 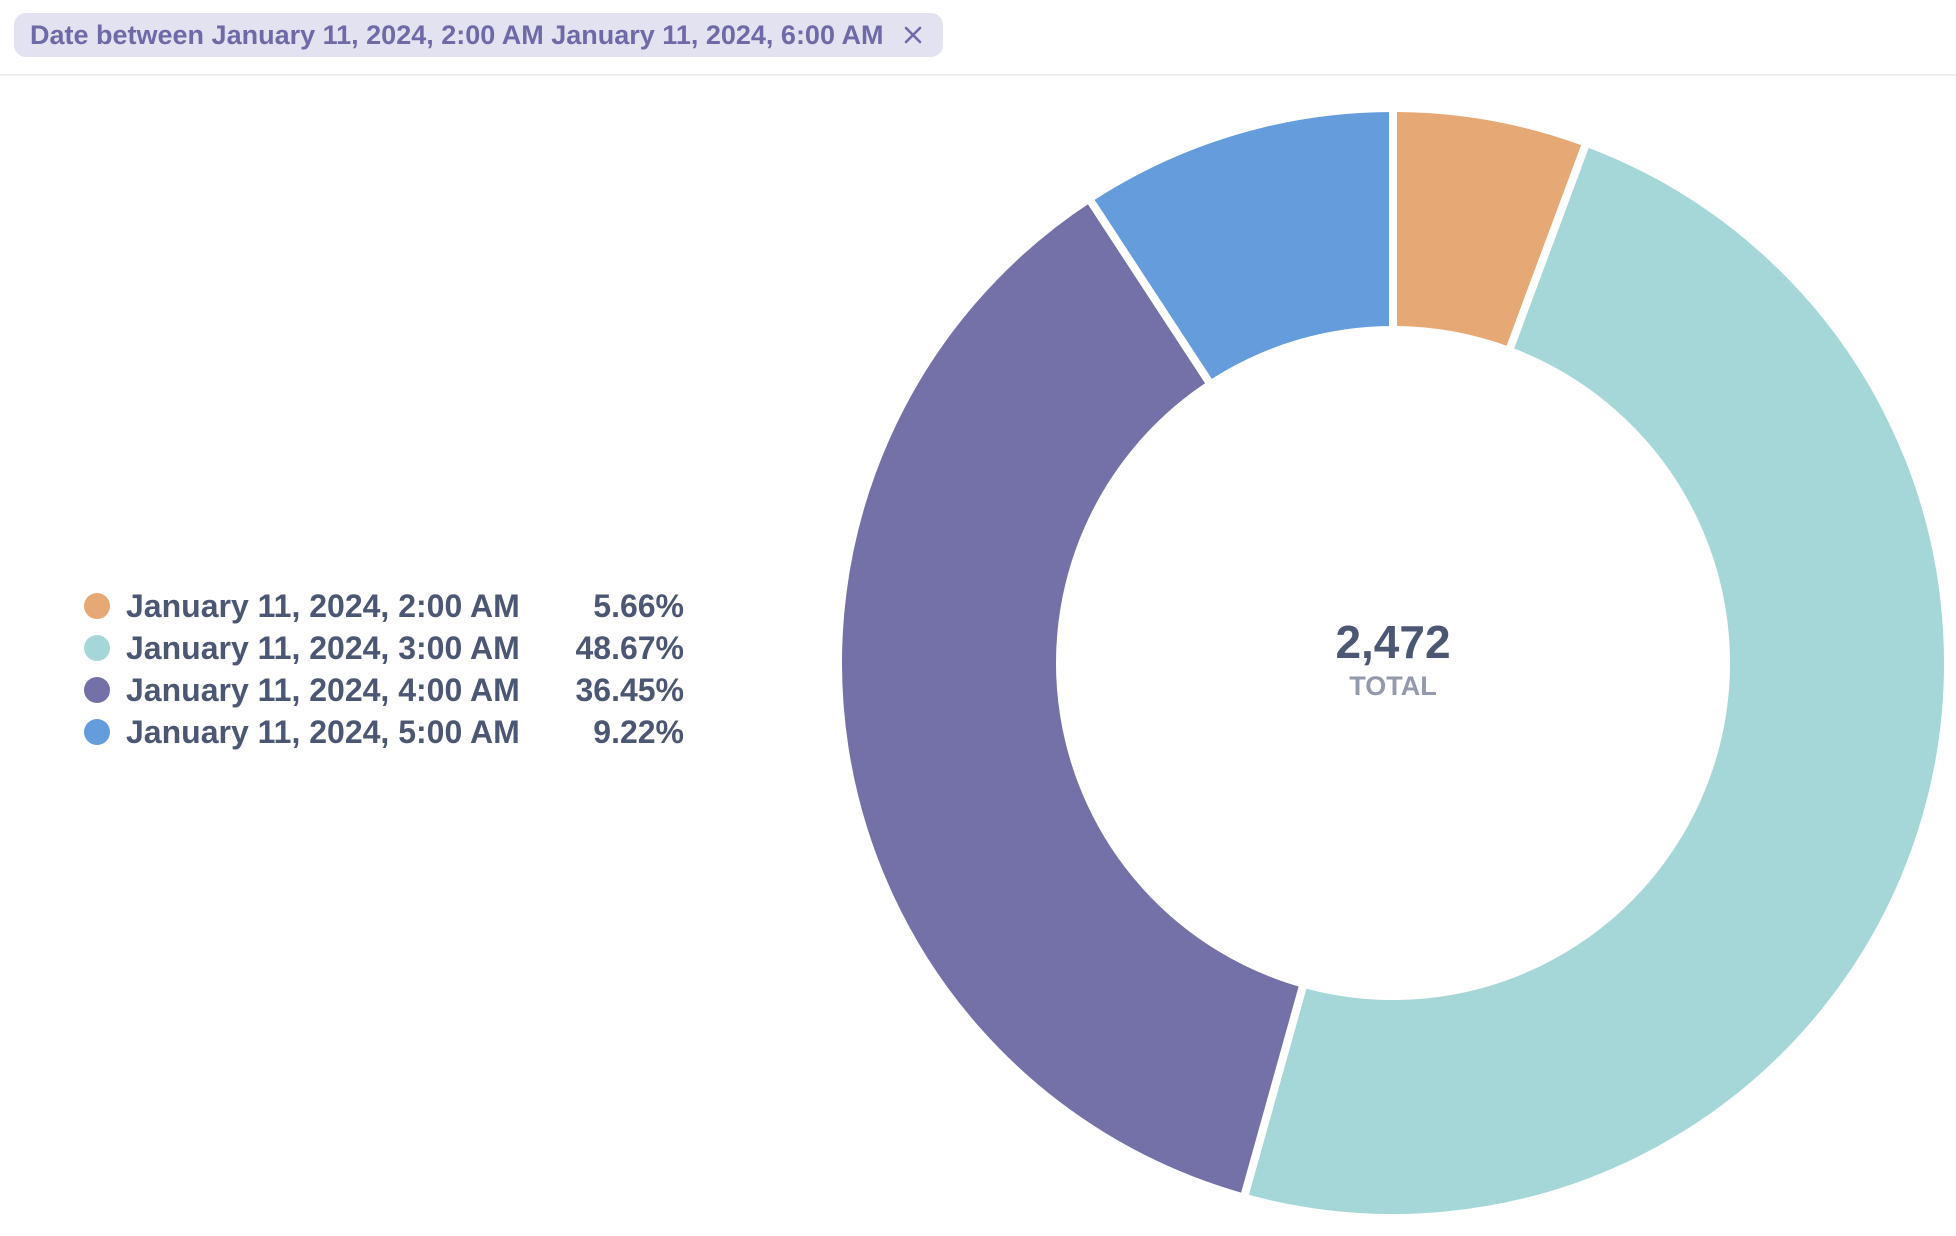 I want to click on total-label: TOTAL, so click(x=1393, y=686).